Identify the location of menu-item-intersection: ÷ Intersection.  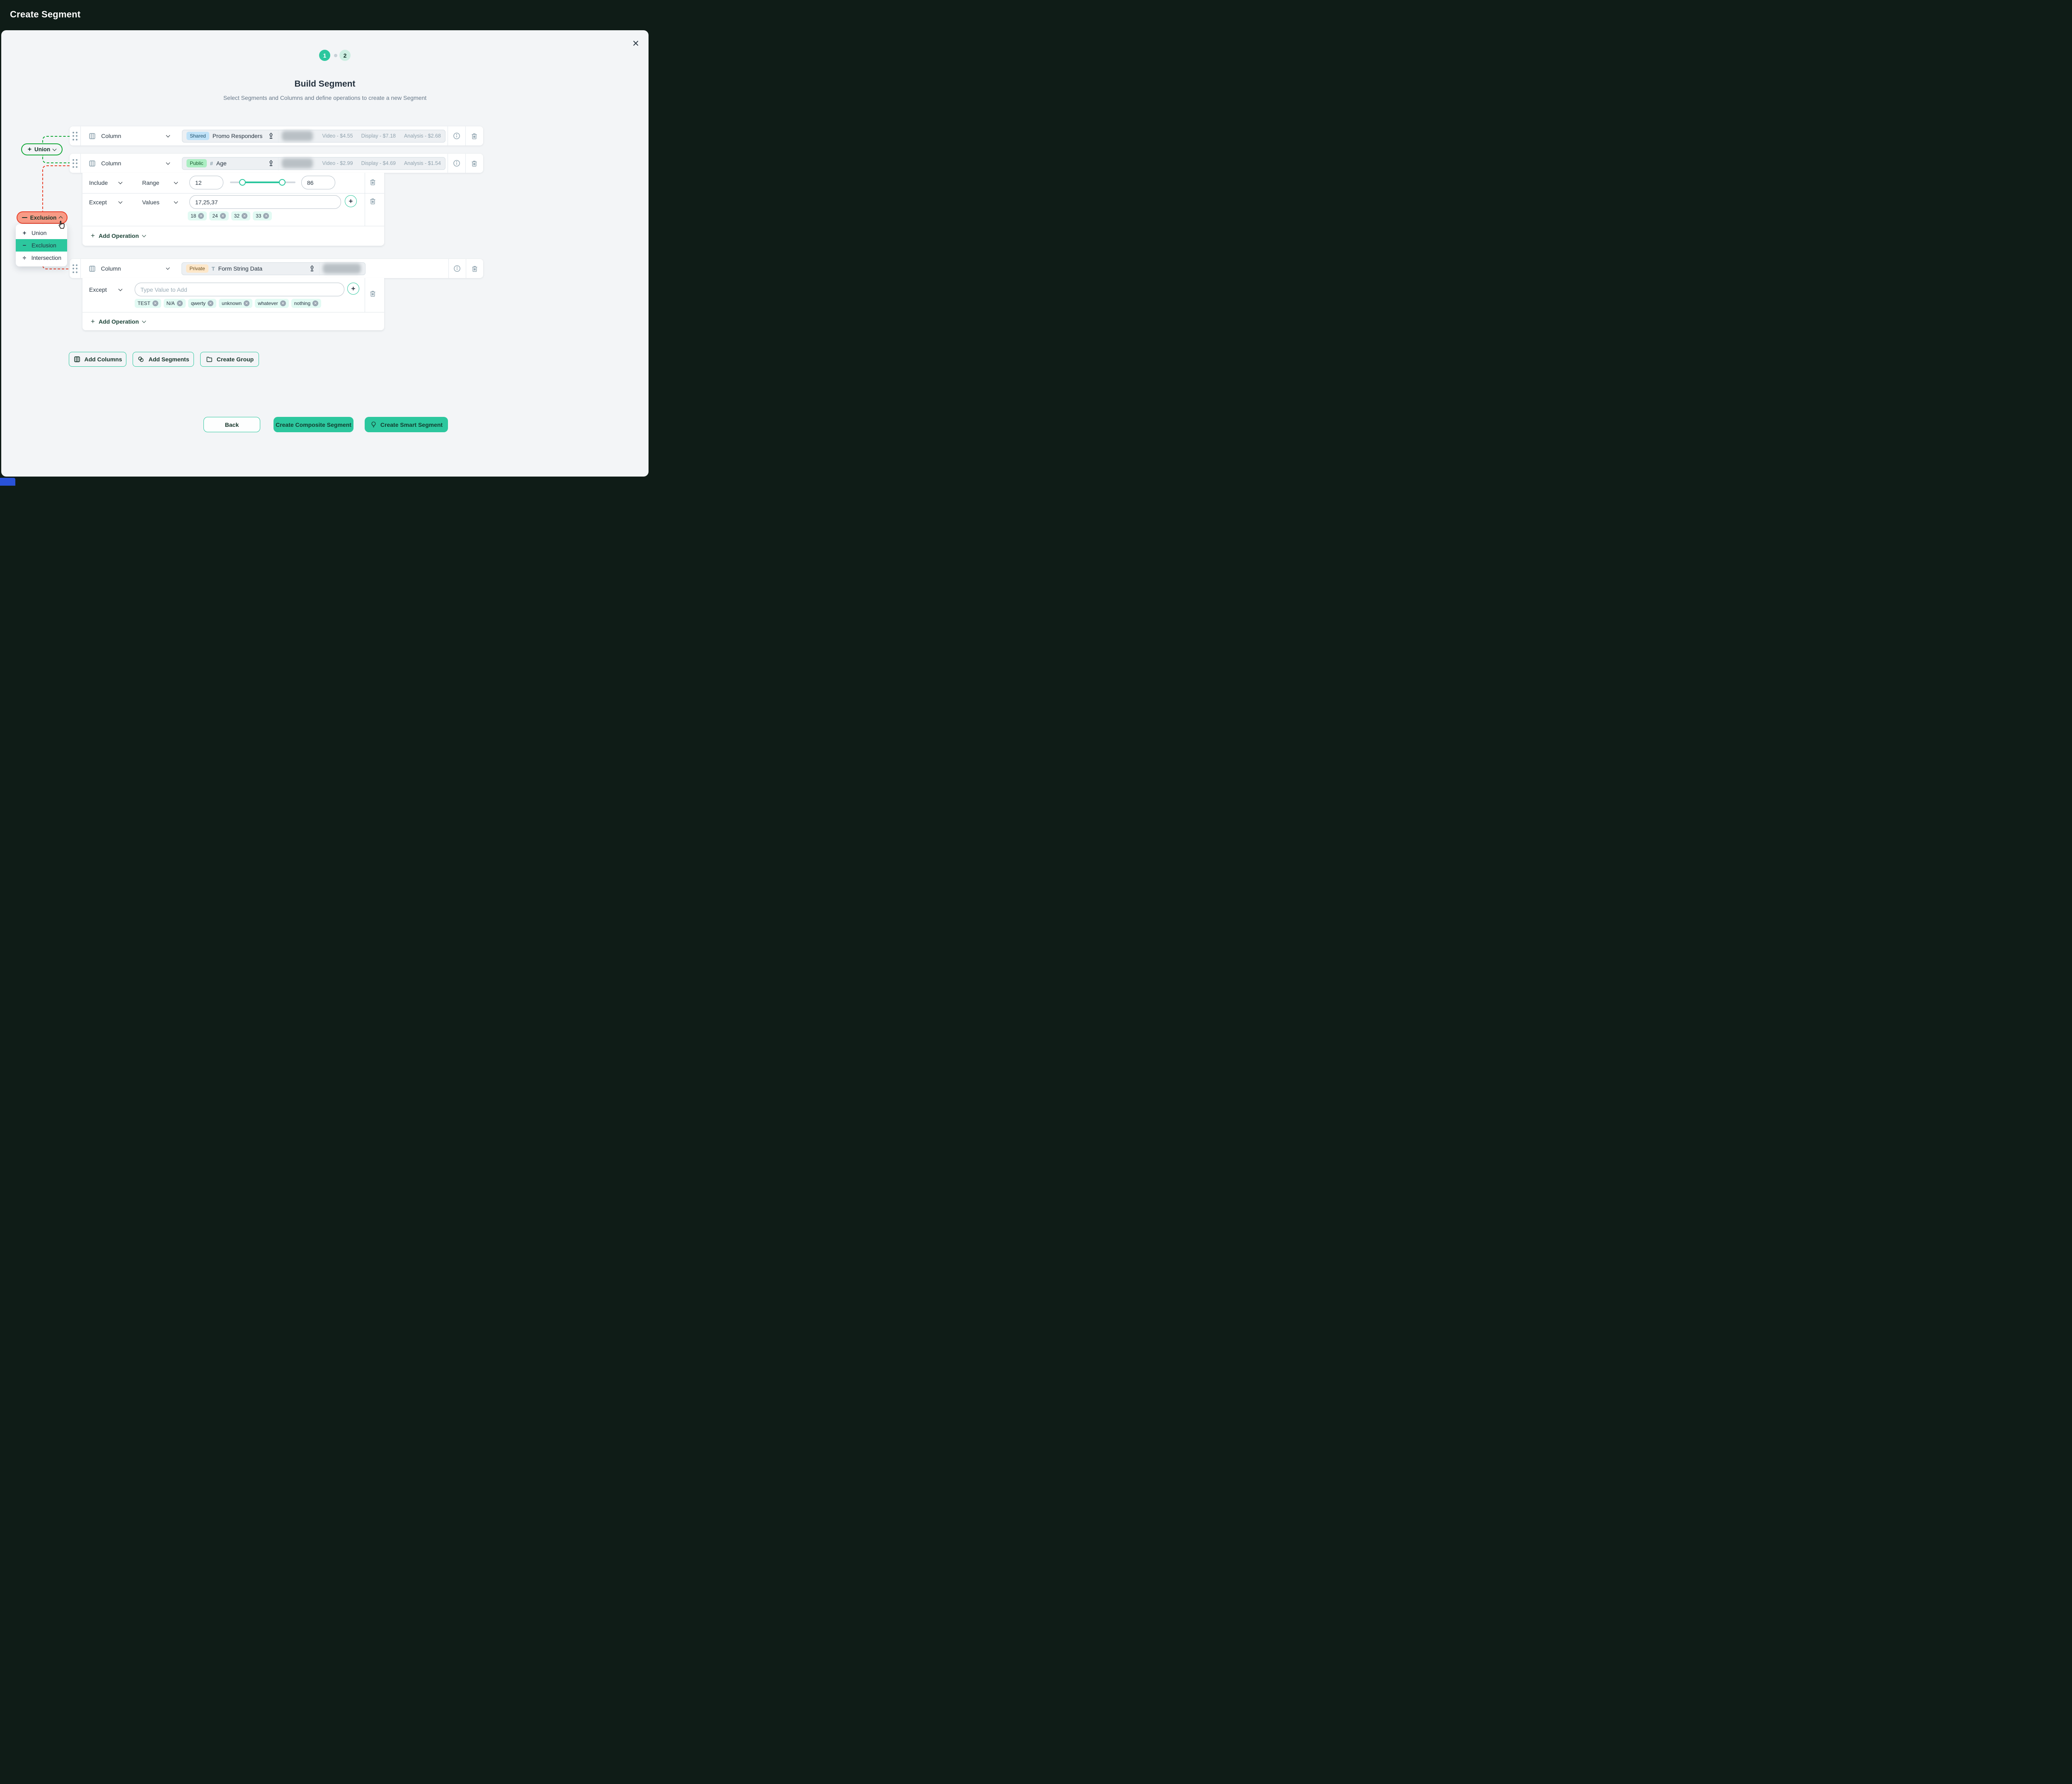
(41, 258).